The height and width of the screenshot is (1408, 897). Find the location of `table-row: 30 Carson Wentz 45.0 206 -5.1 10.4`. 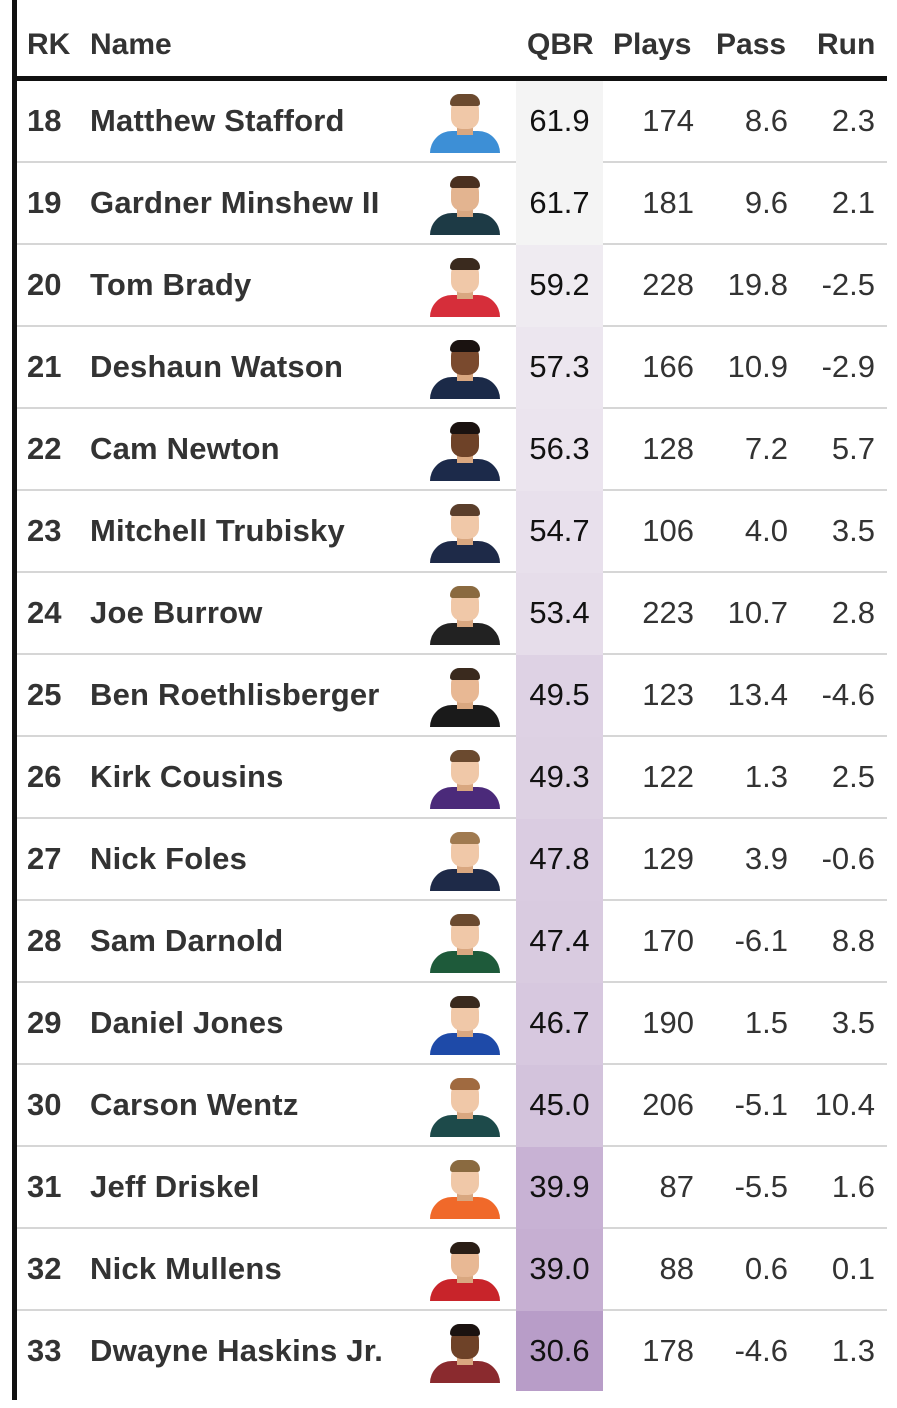

table-row: 30 Carson Wentz 45.0 206 -5.1 10.4 is located at coordinates (452, 1106).